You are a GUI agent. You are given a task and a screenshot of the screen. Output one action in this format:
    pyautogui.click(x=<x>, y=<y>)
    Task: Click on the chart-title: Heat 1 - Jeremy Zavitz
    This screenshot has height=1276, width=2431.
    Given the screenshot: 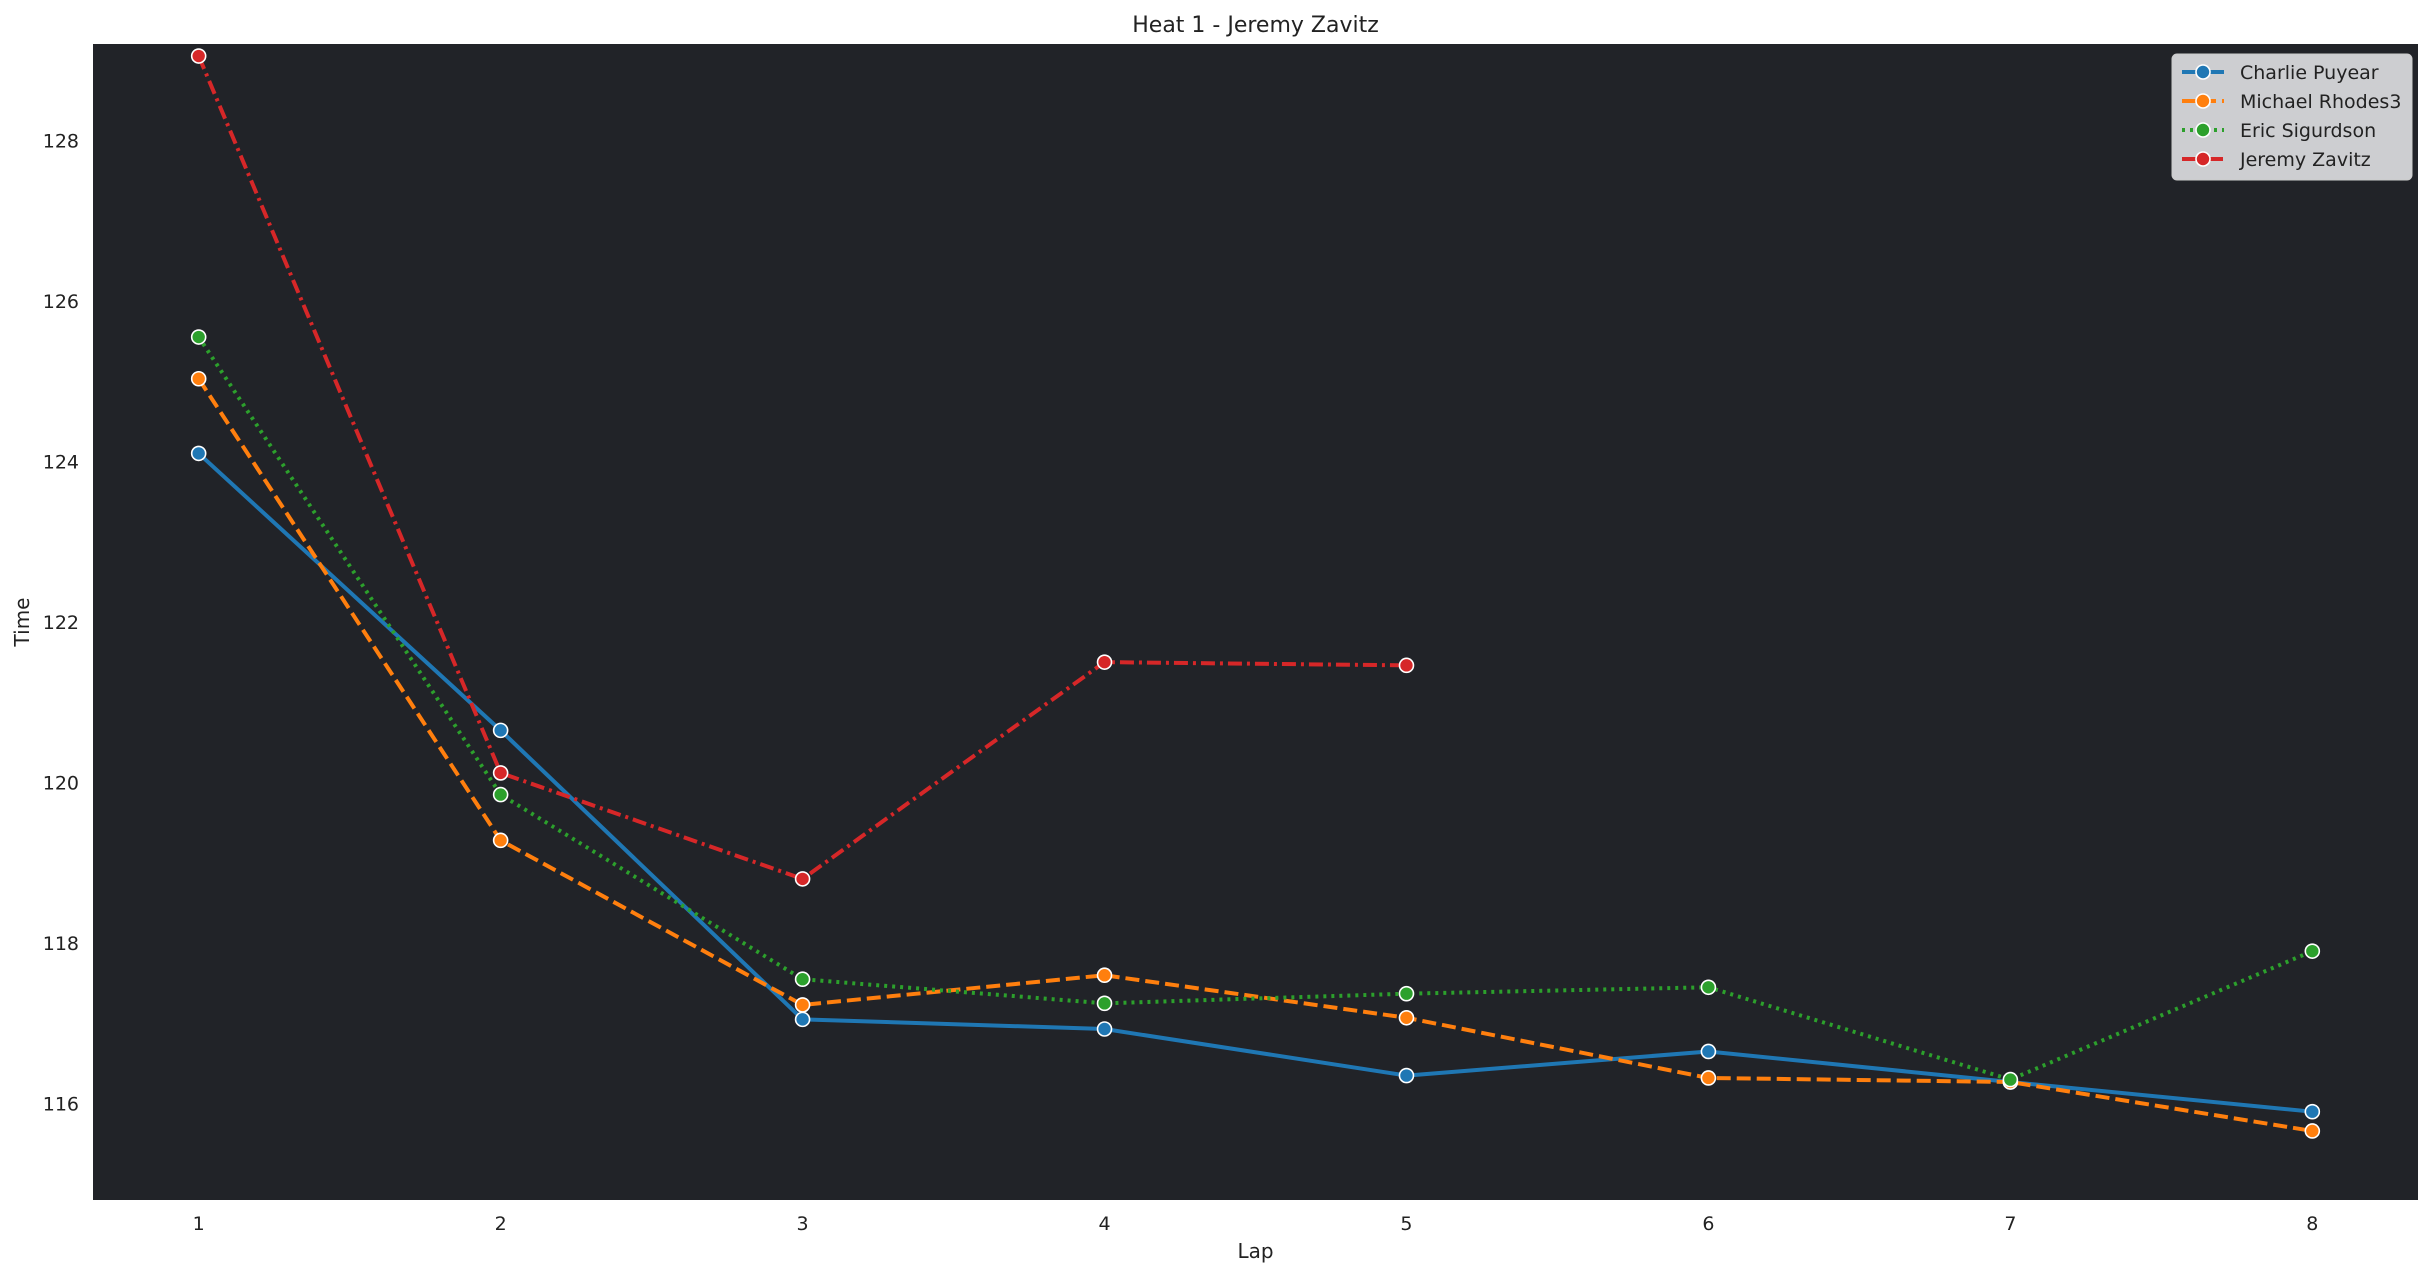 What is the action you would take?
    pyautogui.click(x=1255, y=25)
    